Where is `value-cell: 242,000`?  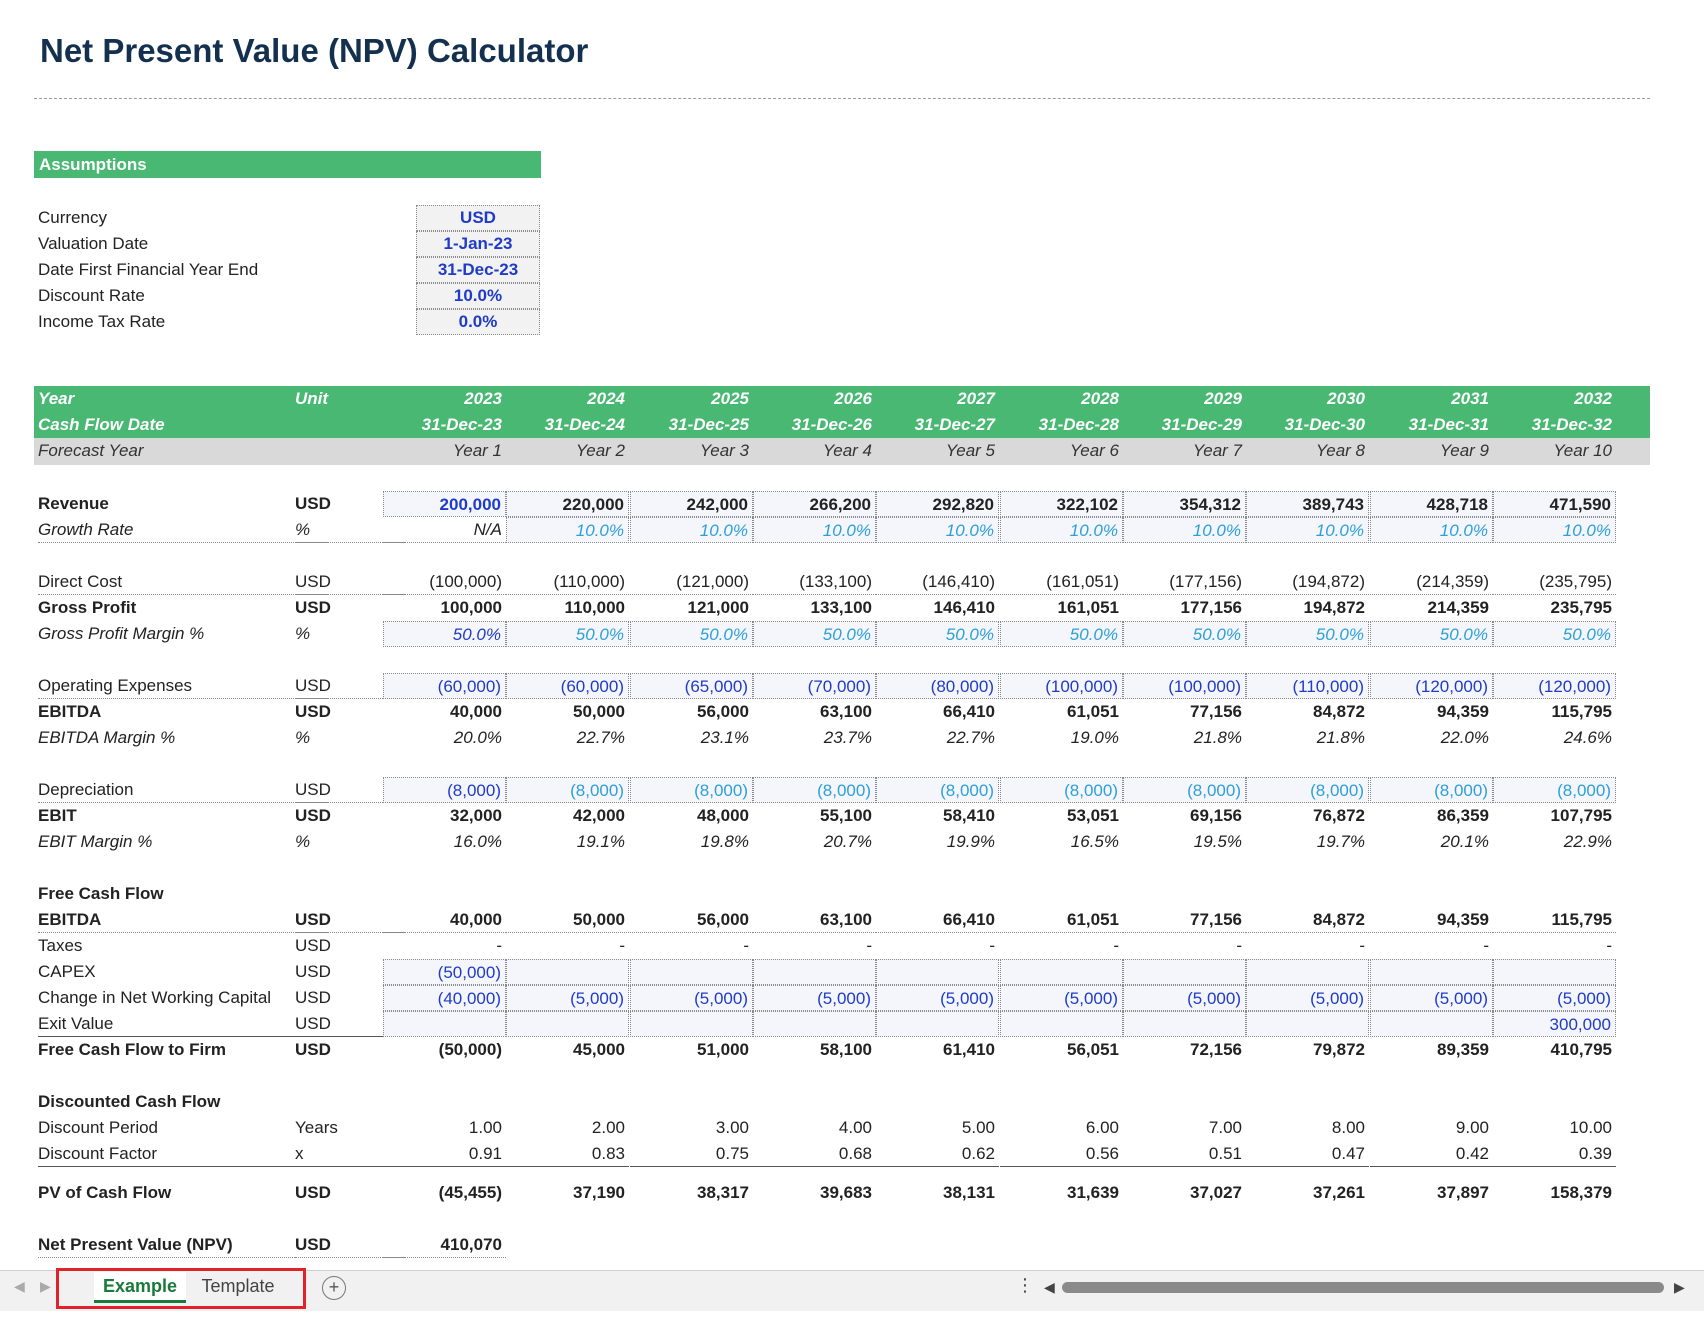
value-cell: 242,000 is located at coordinates (691, 504).